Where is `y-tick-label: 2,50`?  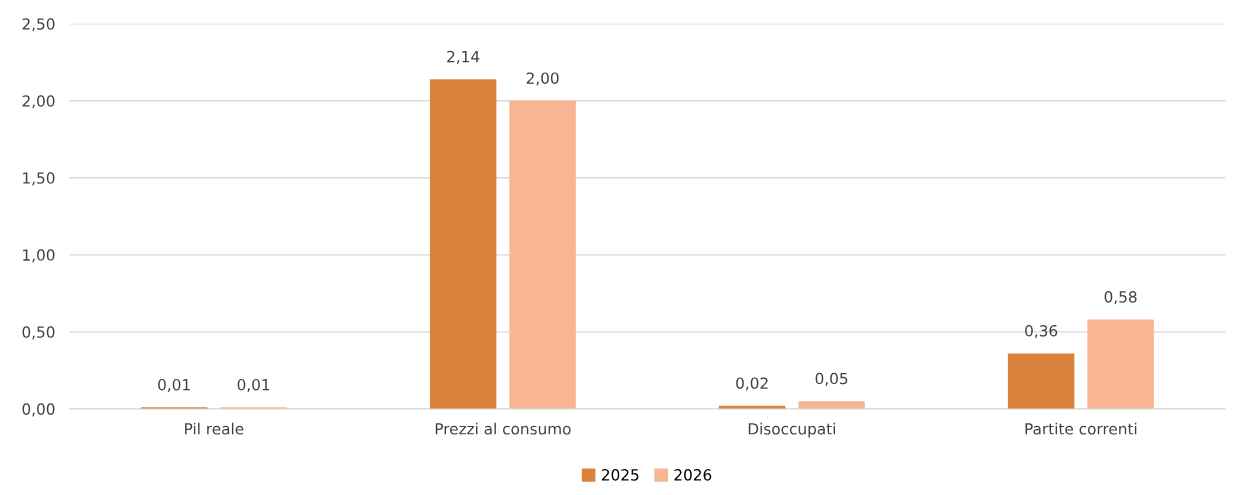
y-tick-label: 2,50 is located at coordinates (38, 25).